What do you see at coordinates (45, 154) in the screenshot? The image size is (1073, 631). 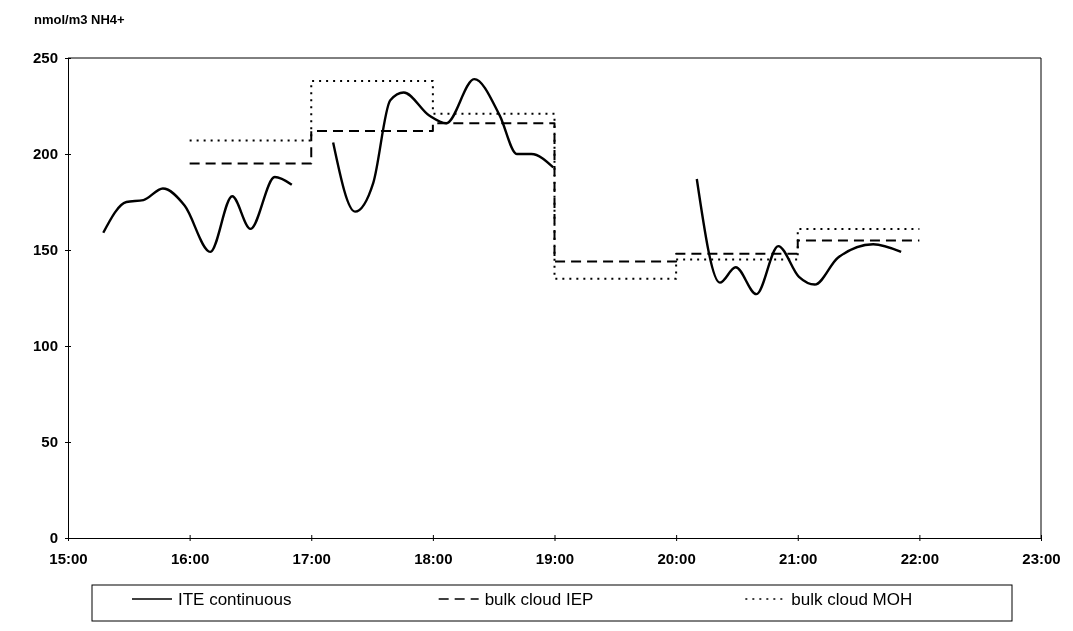 I see `y-tick-label: 200` at bounding box center [45, 154].